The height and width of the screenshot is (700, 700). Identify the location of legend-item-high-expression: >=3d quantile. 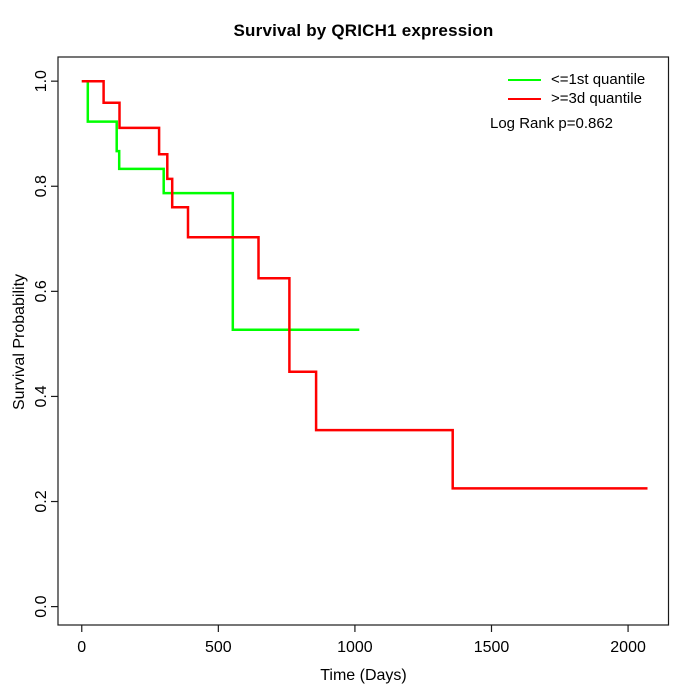
(585, 98).